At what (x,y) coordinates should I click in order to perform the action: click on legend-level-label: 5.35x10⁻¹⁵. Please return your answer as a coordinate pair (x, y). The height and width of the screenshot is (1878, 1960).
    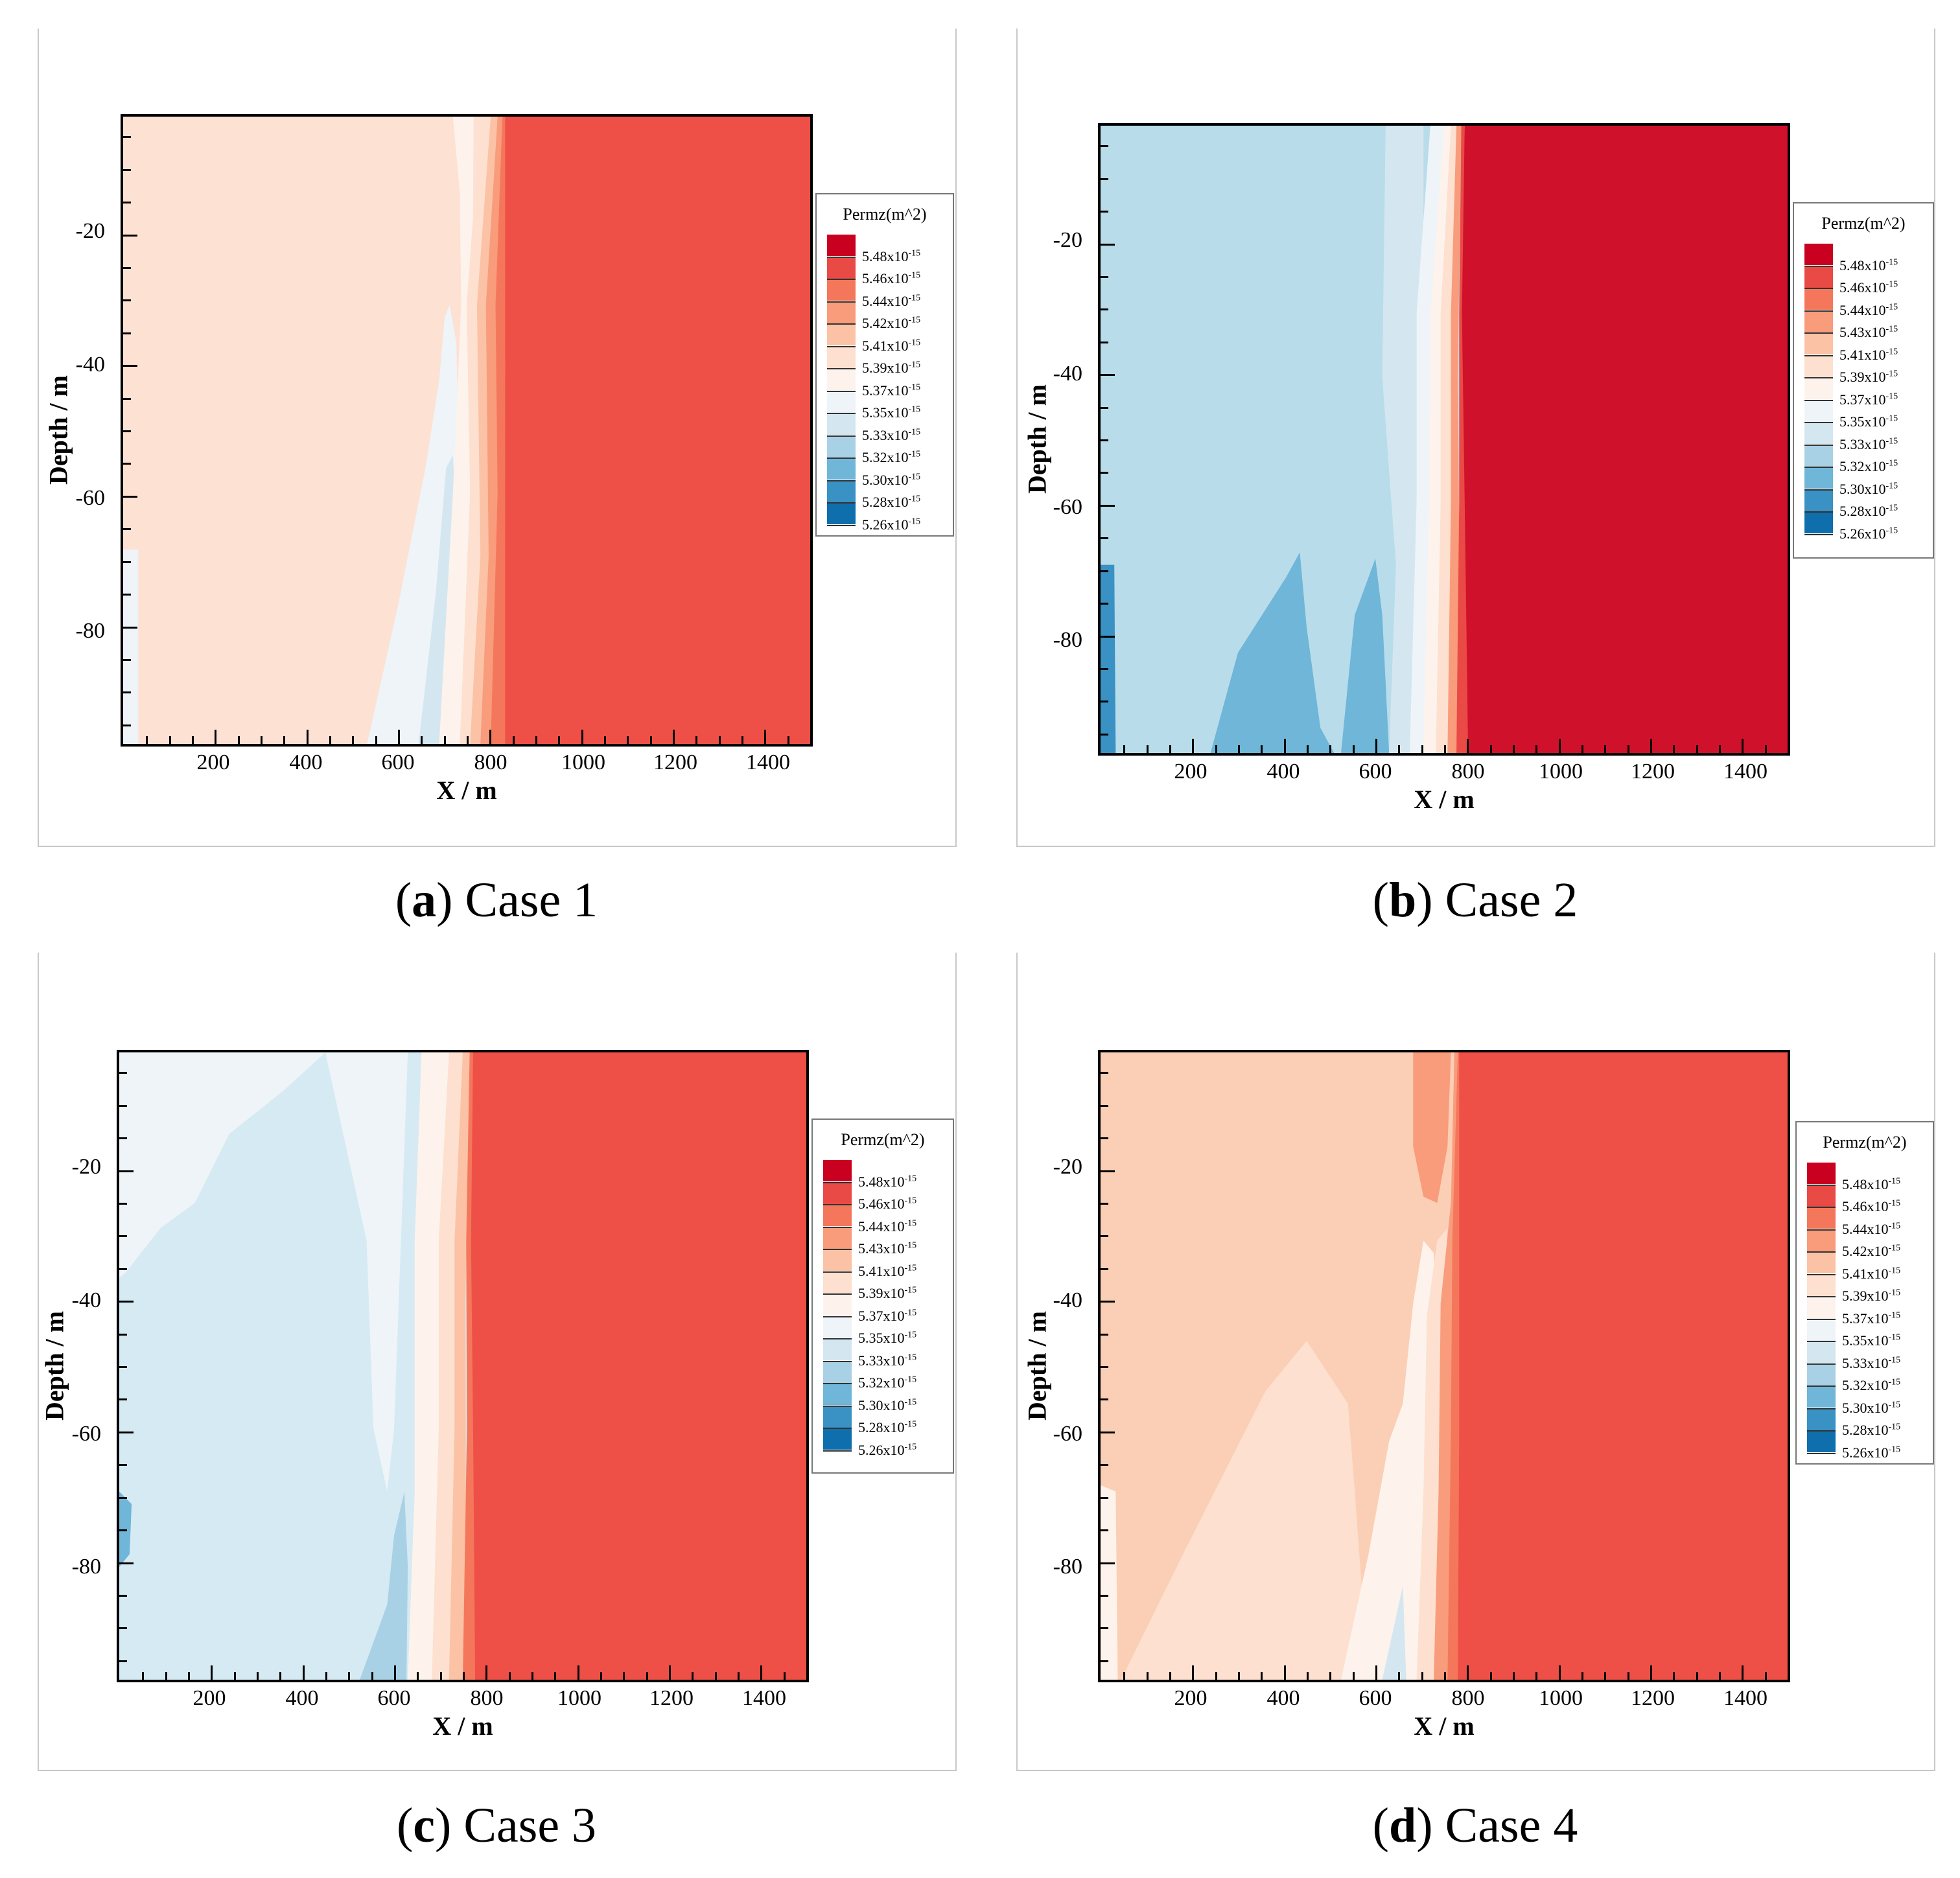
    Looking at the image, I should click on (1869, 422).